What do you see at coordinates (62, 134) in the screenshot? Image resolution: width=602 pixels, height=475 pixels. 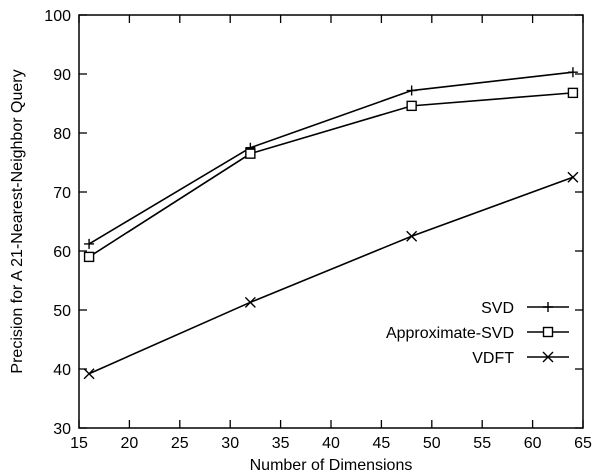 I see `y-tick-label: 80` at bounding box center [62, 134].